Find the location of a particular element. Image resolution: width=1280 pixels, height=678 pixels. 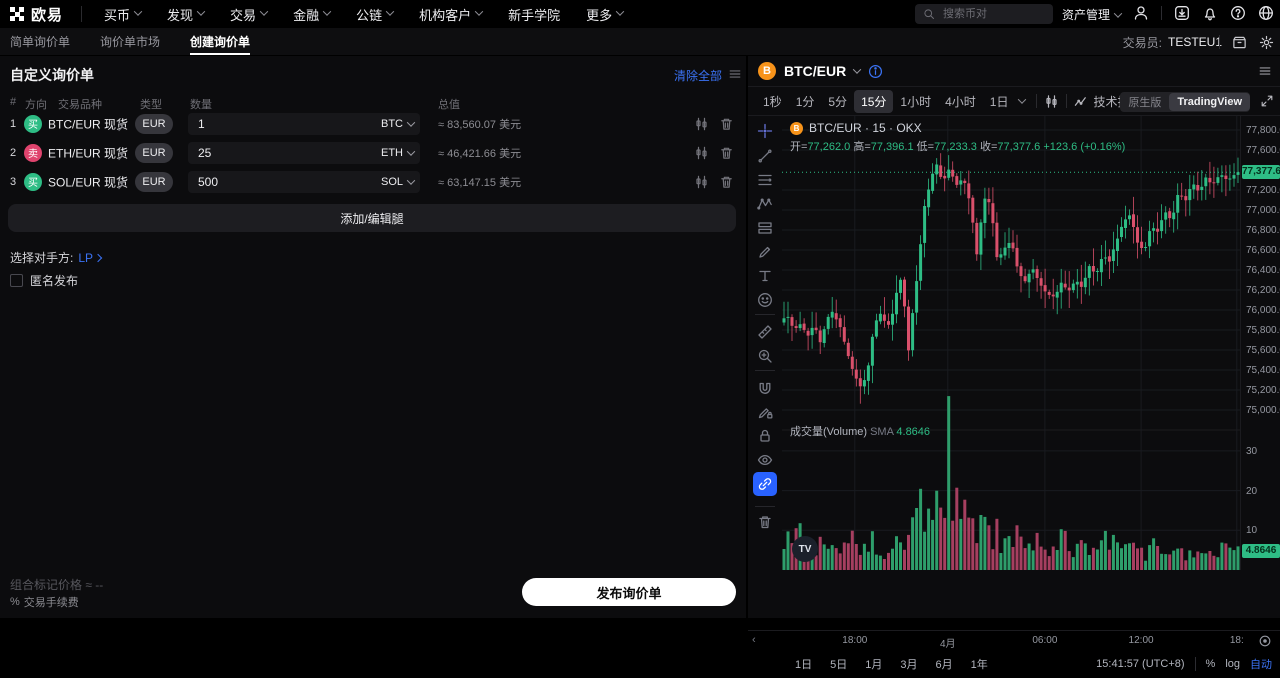

search-box is located at coordinates (984, 14).